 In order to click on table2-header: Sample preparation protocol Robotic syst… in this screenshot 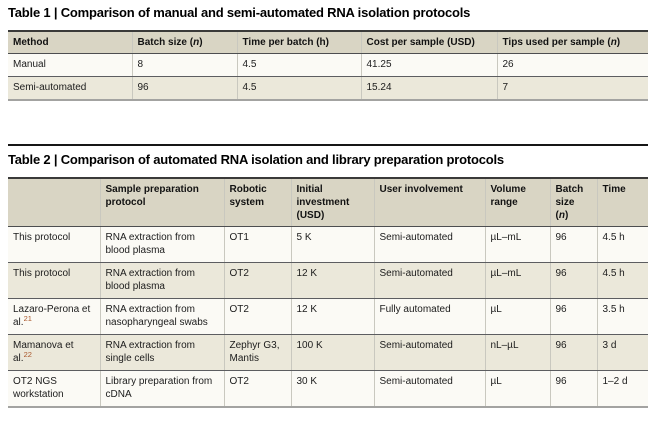, I will do `click(328, 202)`.